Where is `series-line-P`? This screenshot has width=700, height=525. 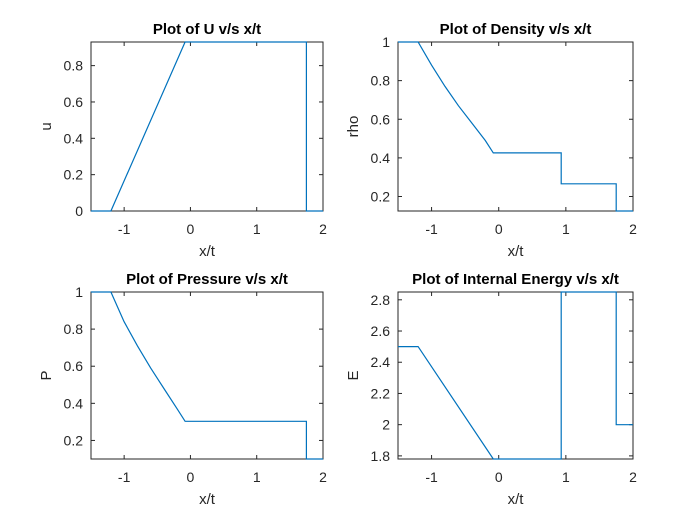 series-line-P is located at coordinates (207, 375).